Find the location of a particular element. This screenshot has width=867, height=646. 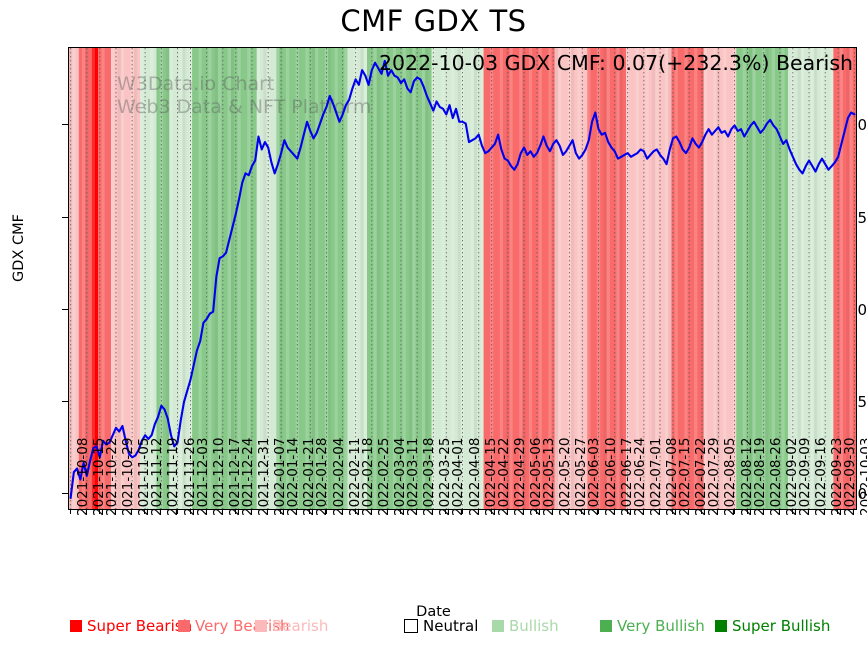

legend-label: Super Bullish is located at coordinates (781, 626).